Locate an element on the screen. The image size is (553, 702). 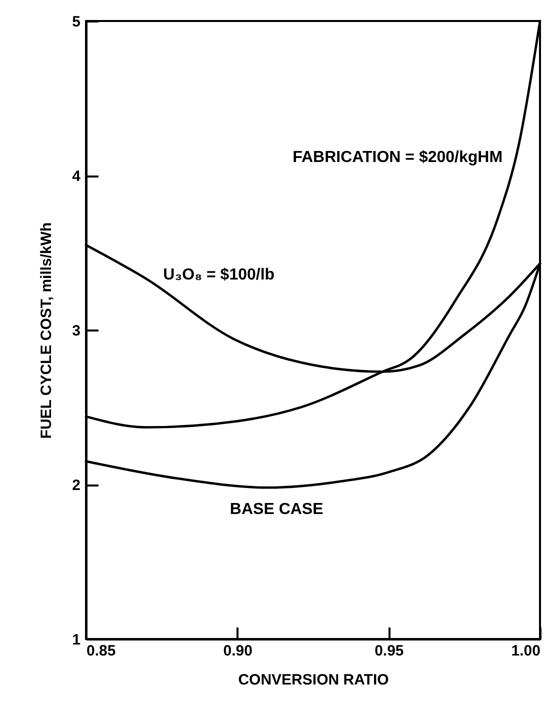
y-tick-label: 5 is located at coordinates (76, 22).